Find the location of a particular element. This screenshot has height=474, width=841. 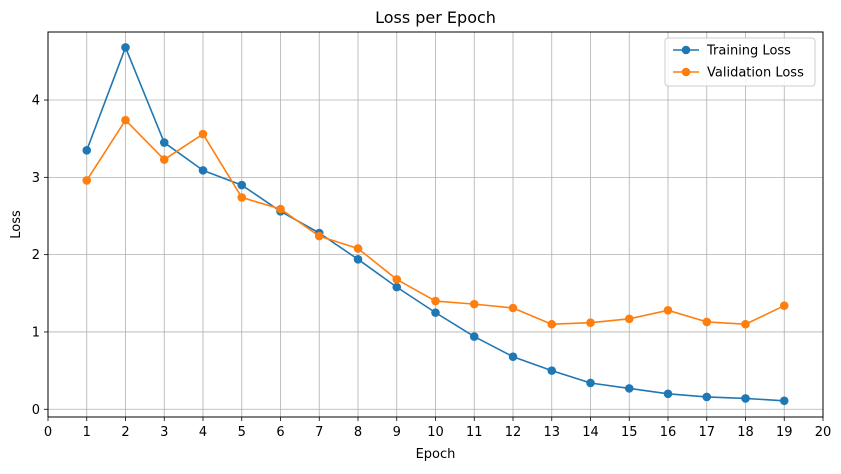

x-tick-label: 9 is located at coordinates (397, 432).